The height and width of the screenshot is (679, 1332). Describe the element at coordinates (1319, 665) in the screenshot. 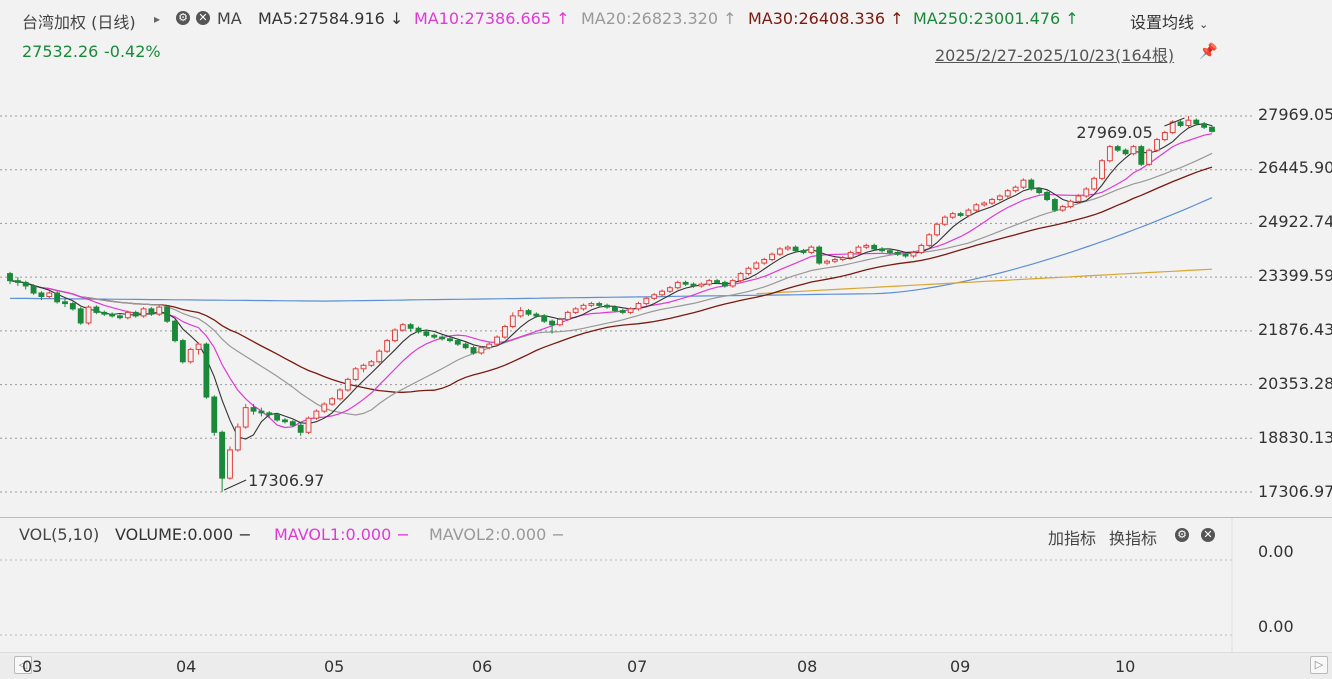

I see `scroll-right-button: ▷` at that location.